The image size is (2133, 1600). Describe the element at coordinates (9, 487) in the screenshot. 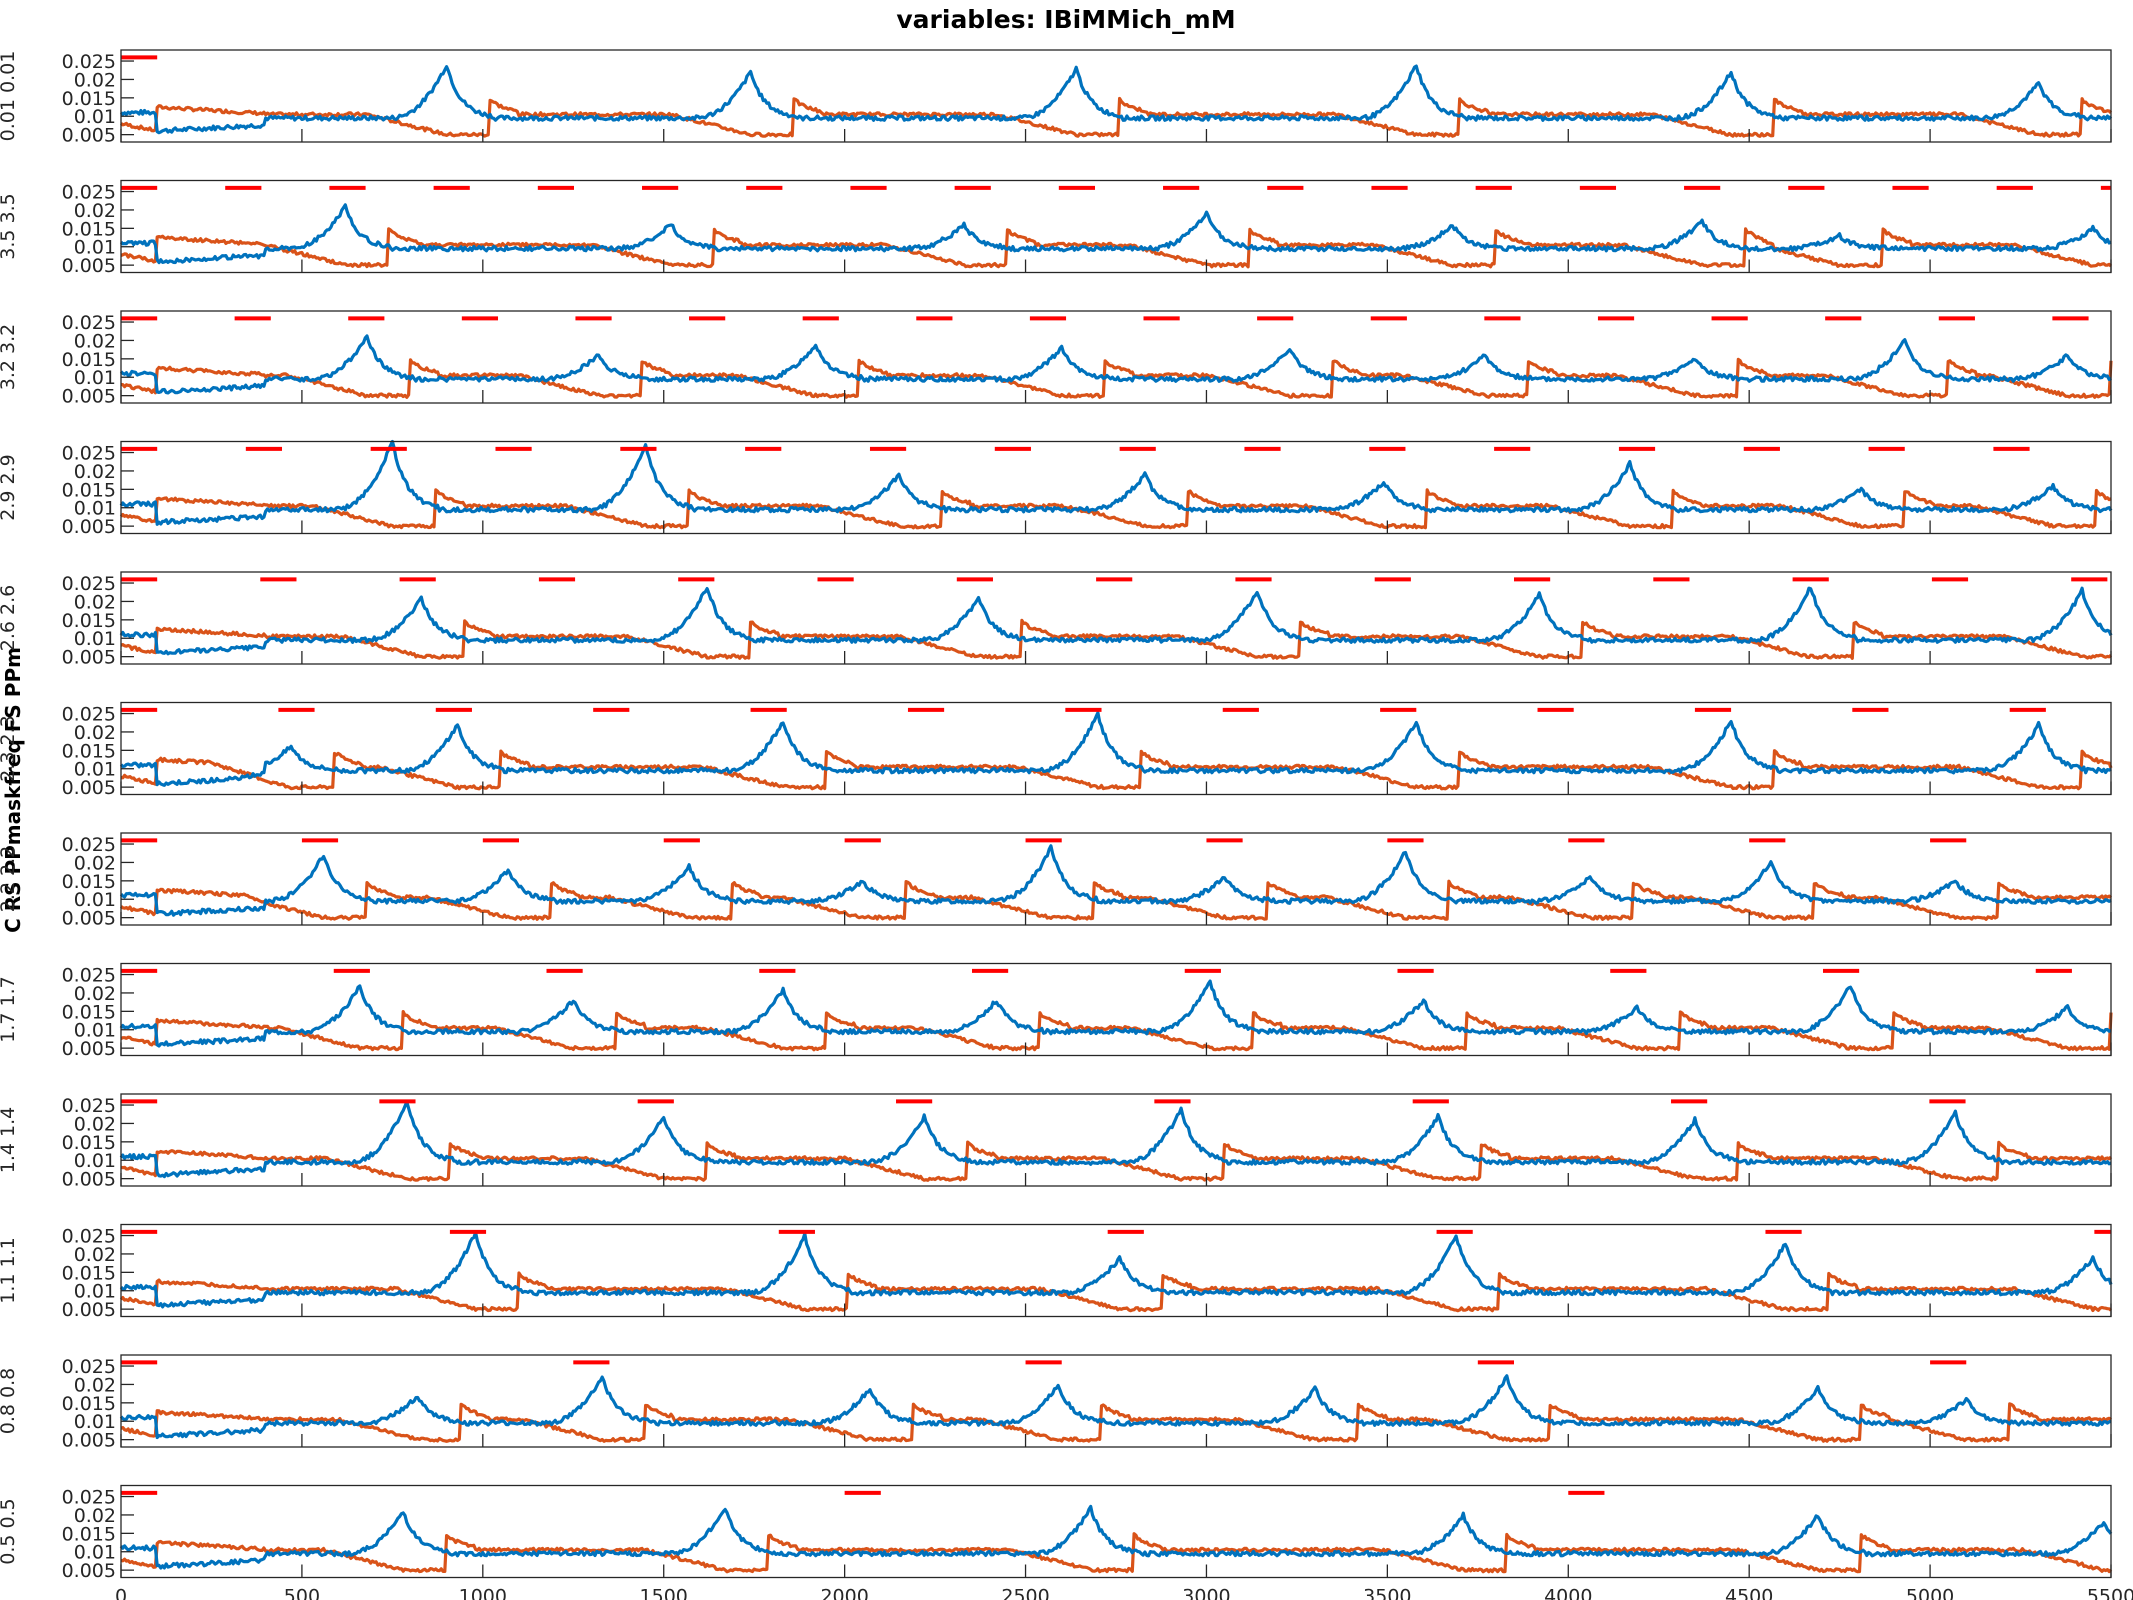

I see `row-side-label: 2.9 2.9` at that location.